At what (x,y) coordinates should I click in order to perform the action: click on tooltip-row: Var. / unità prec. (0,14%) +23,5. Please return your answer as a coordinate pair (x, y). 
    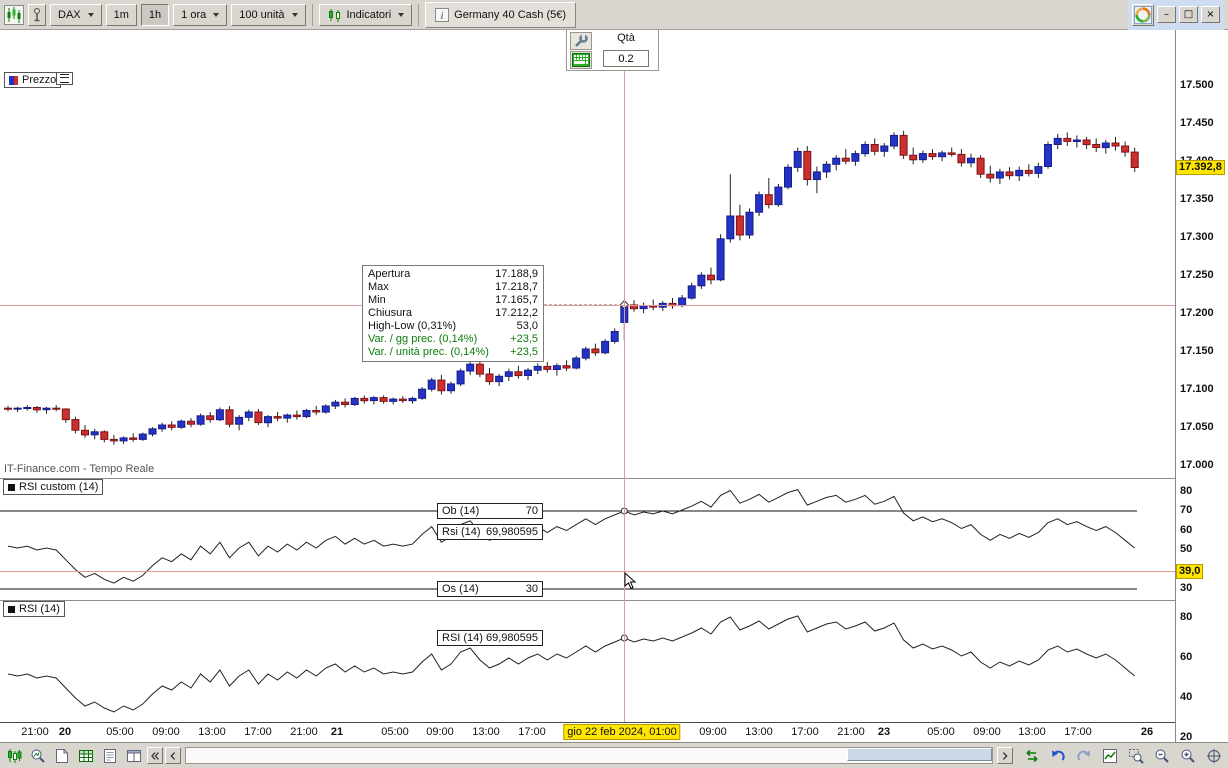
    Looking at the image, I should click on (453, 352).